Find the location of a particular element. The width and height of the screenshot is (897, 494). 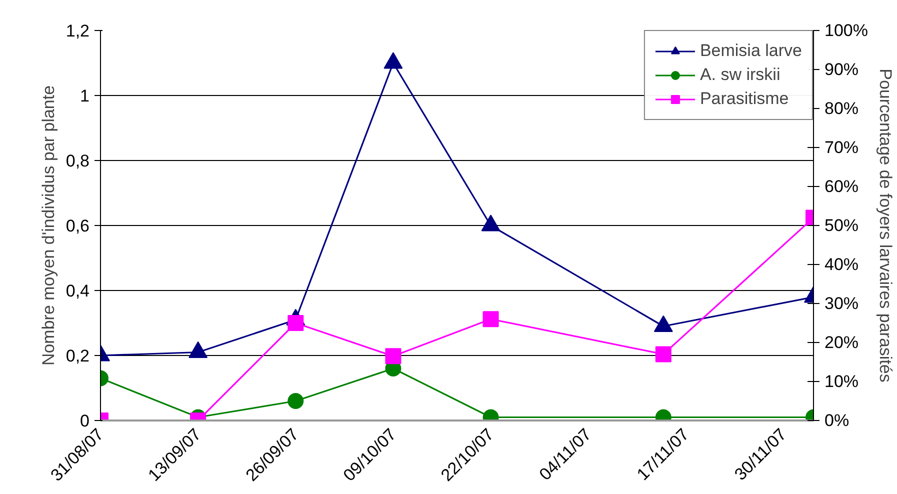

legend-label: Bemisia larve is located at coordinates (751, 51).